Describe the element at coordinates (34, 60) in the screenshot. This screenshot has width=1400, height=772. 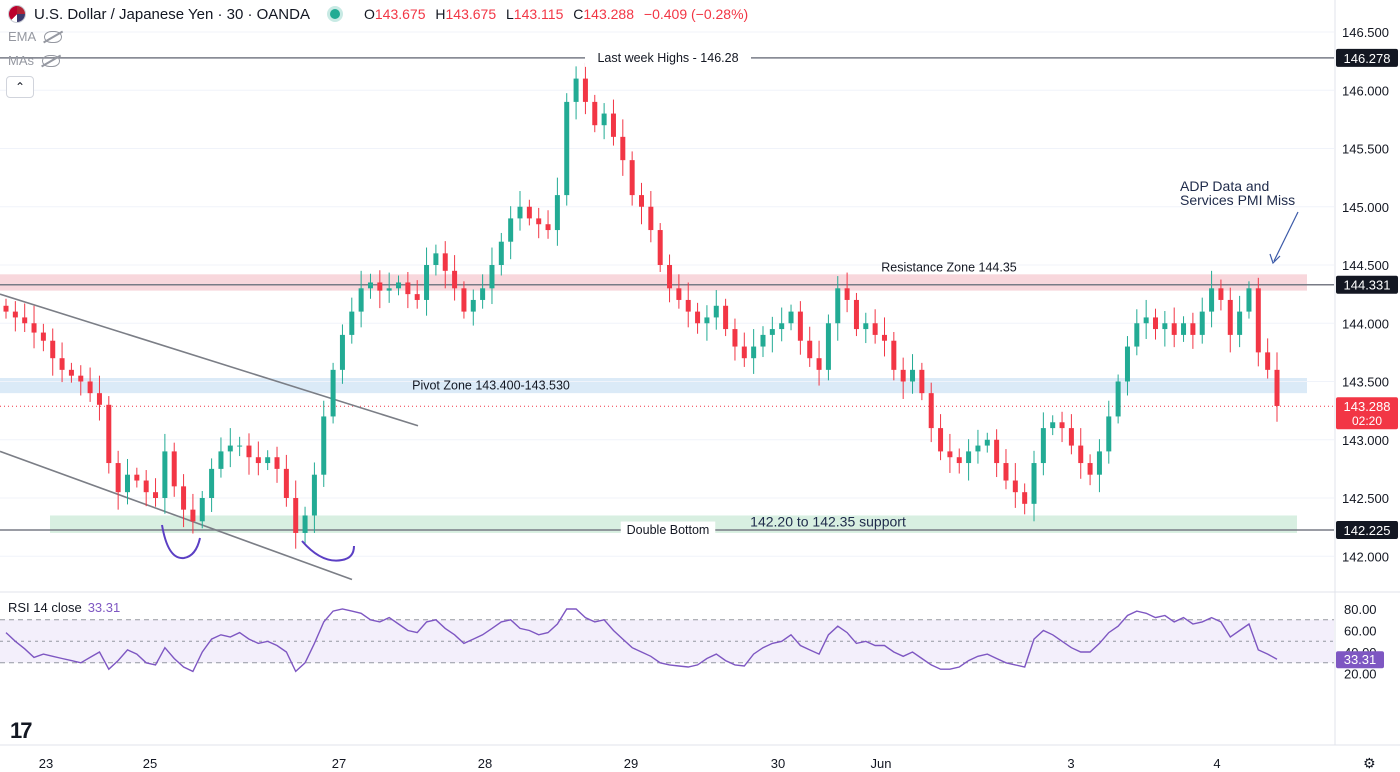
I see `mas-indicator: MAs` at that location.